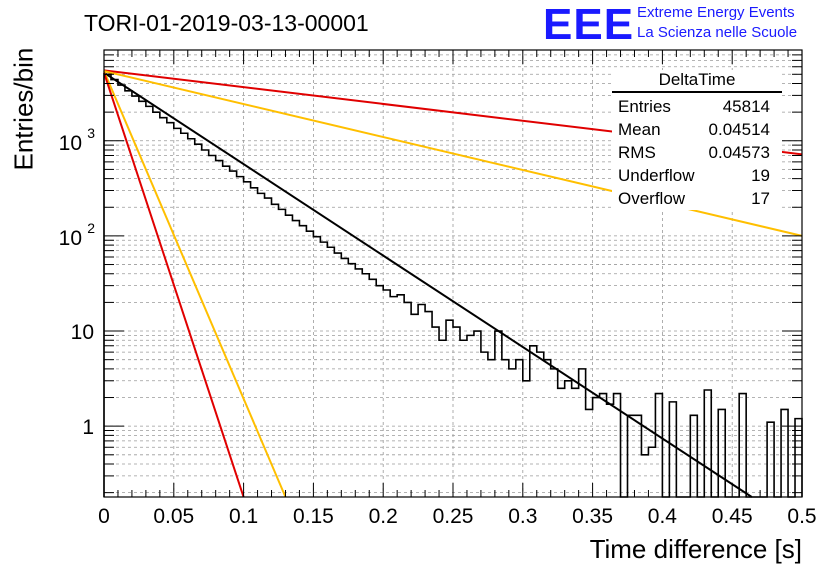 This screenshot has height=572, width=836. I want to click on logo-line-2: La Scienza nelle Scuole, so click(717, 32).